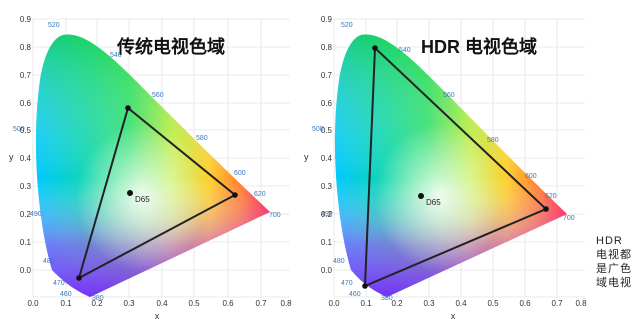  I want to click on right-xtick: 0.2, so click(397, 303).